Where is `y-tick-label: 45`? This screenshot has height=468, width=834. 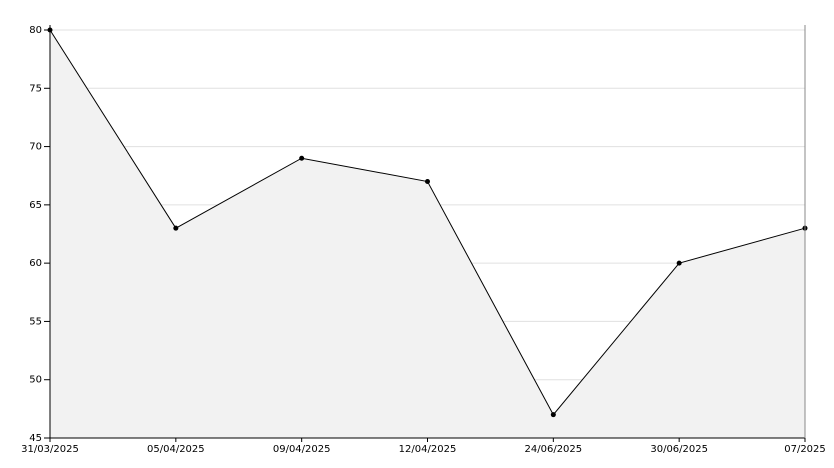 y-tick-label: 45 is located at coordinates (35, 438).